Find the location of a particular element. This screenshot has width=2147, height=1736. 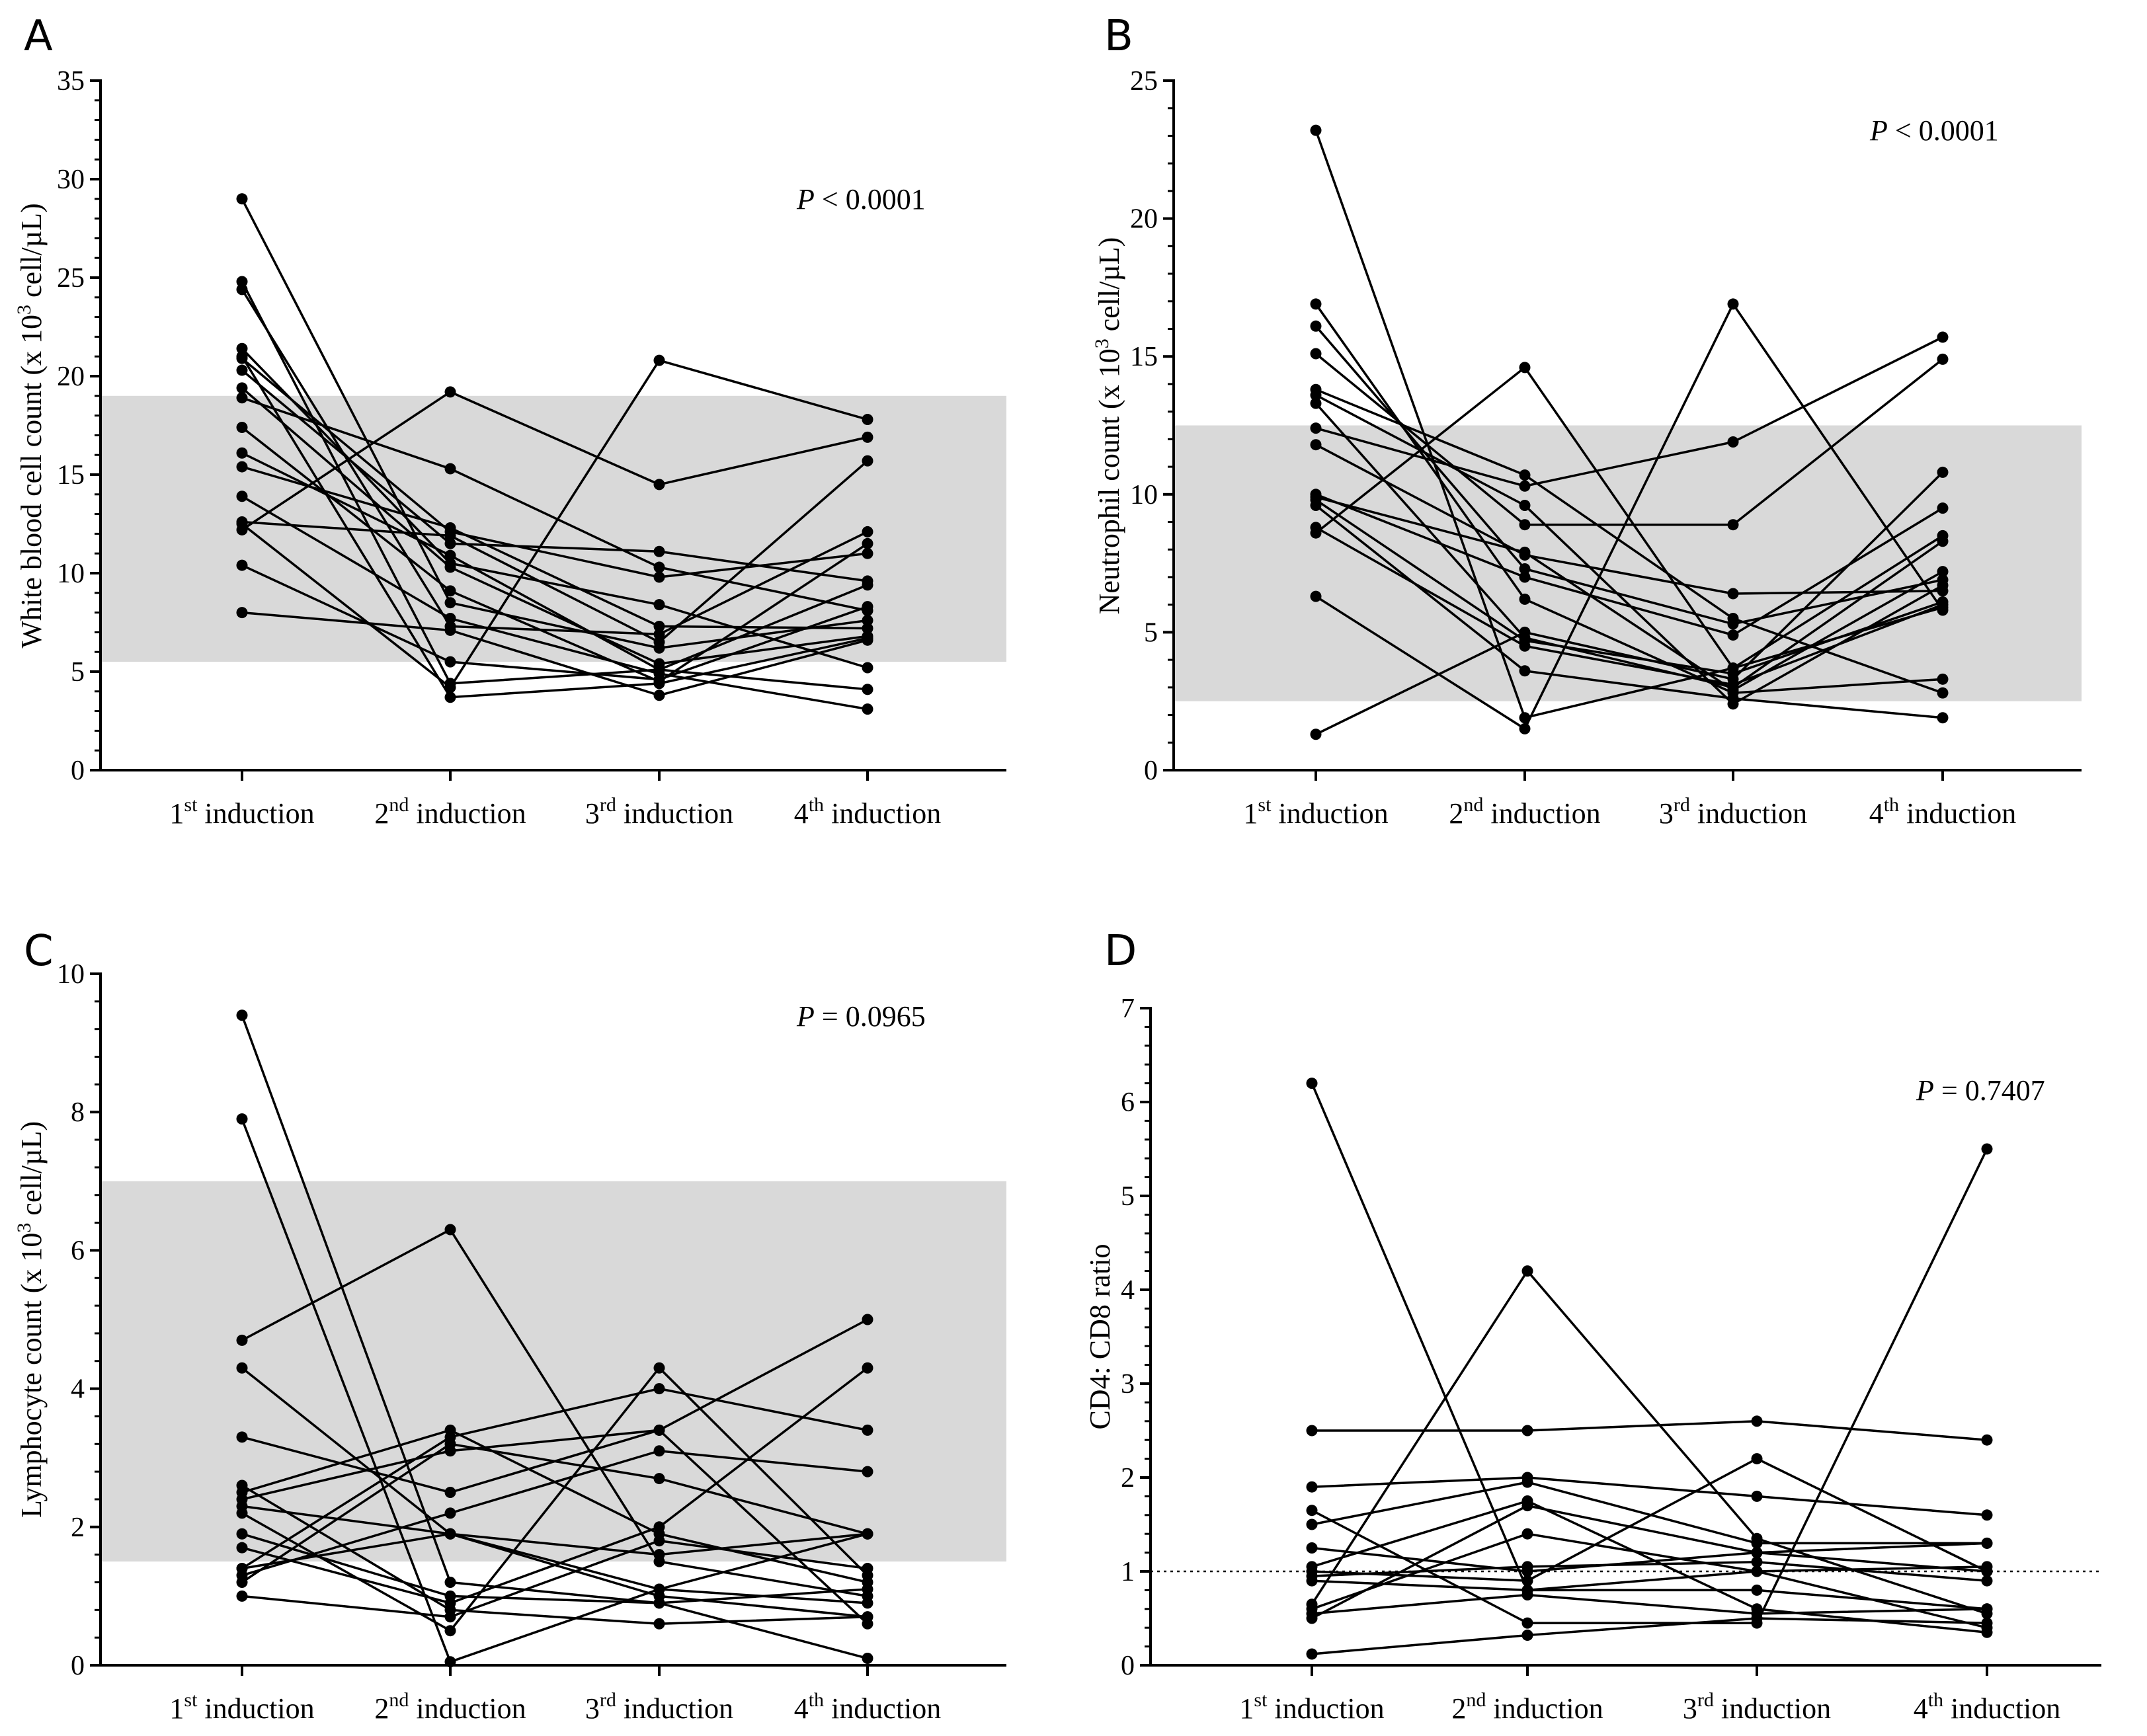

y-tick-label: 7 is located at coordinates (1128, 1009).